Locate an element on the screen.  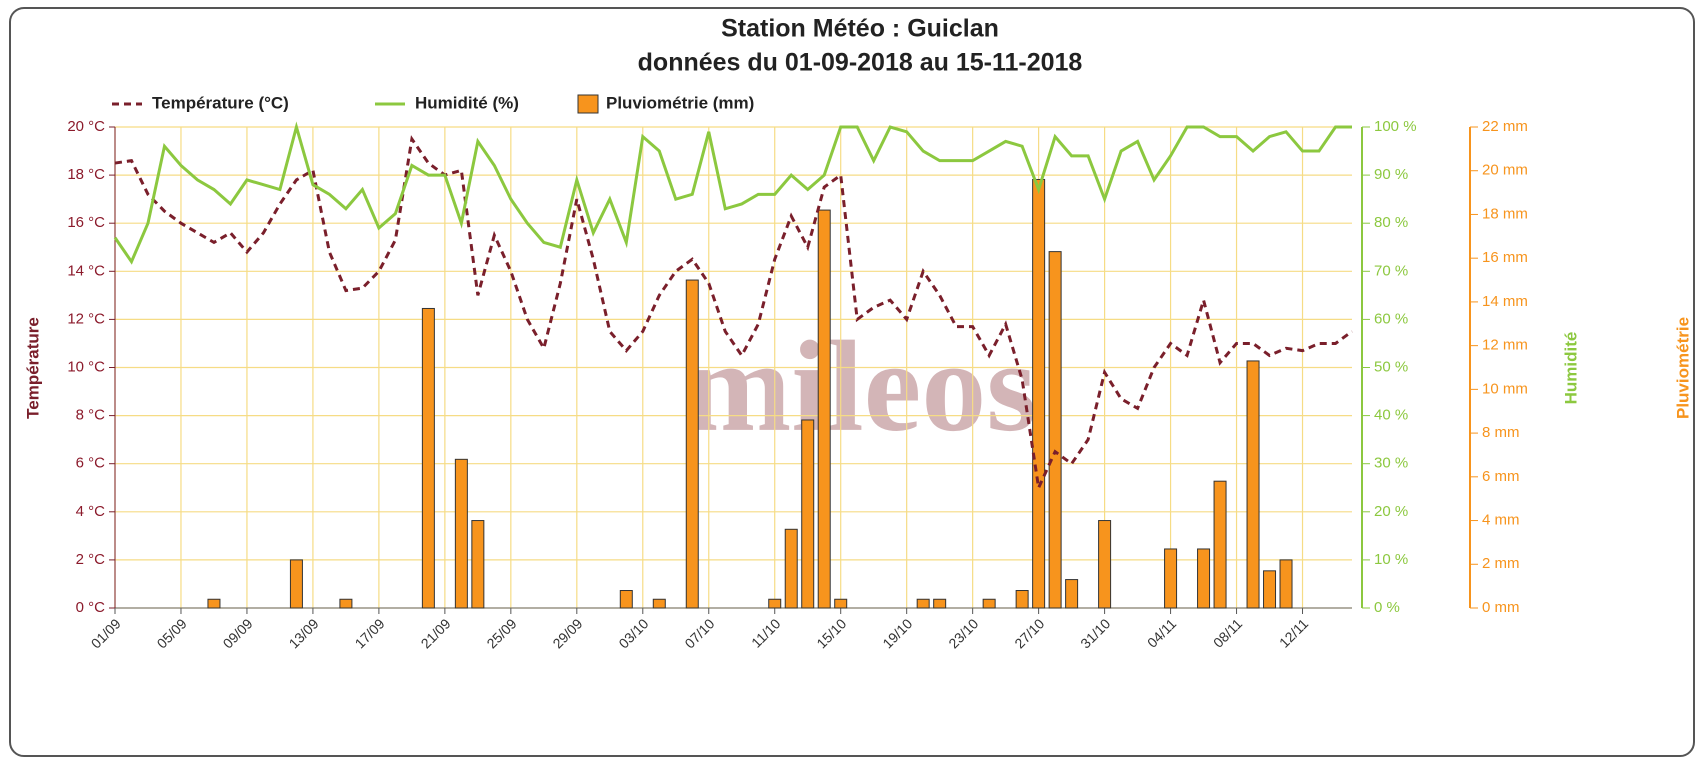
y-tick-label: 20 °C is located at coordinates (86, 126).